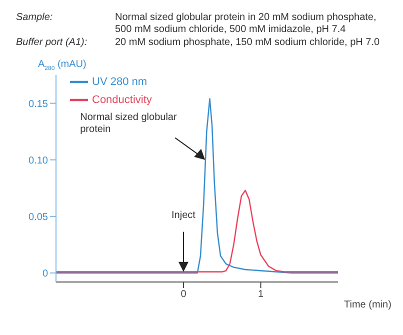 The image size is (403, 335). I want to click on y-tick-label: 0.15, so click(38, 104).